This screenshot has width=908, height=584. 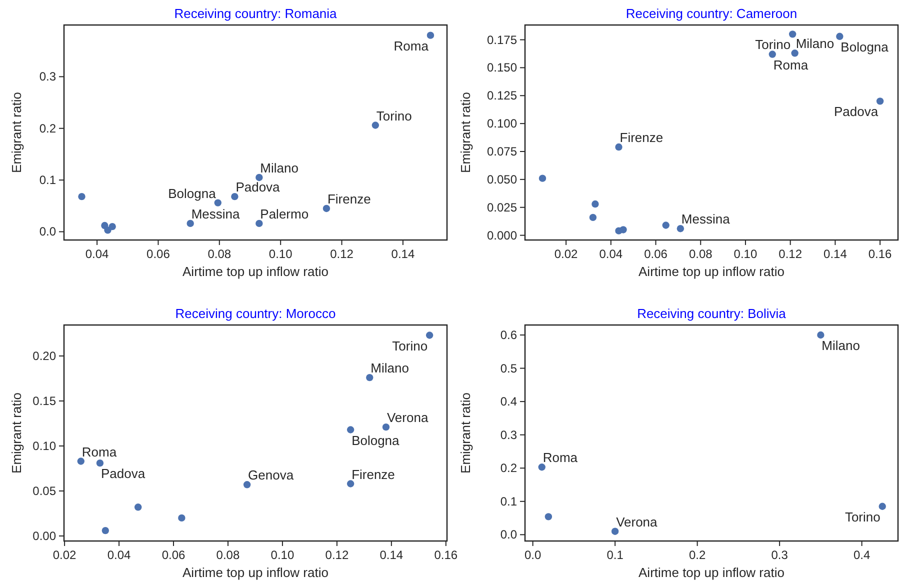 What do you see at coordinates (502, 235) in the screenshot?
I see `y-tick-label: 0.000` at bounding box center [502, 235].